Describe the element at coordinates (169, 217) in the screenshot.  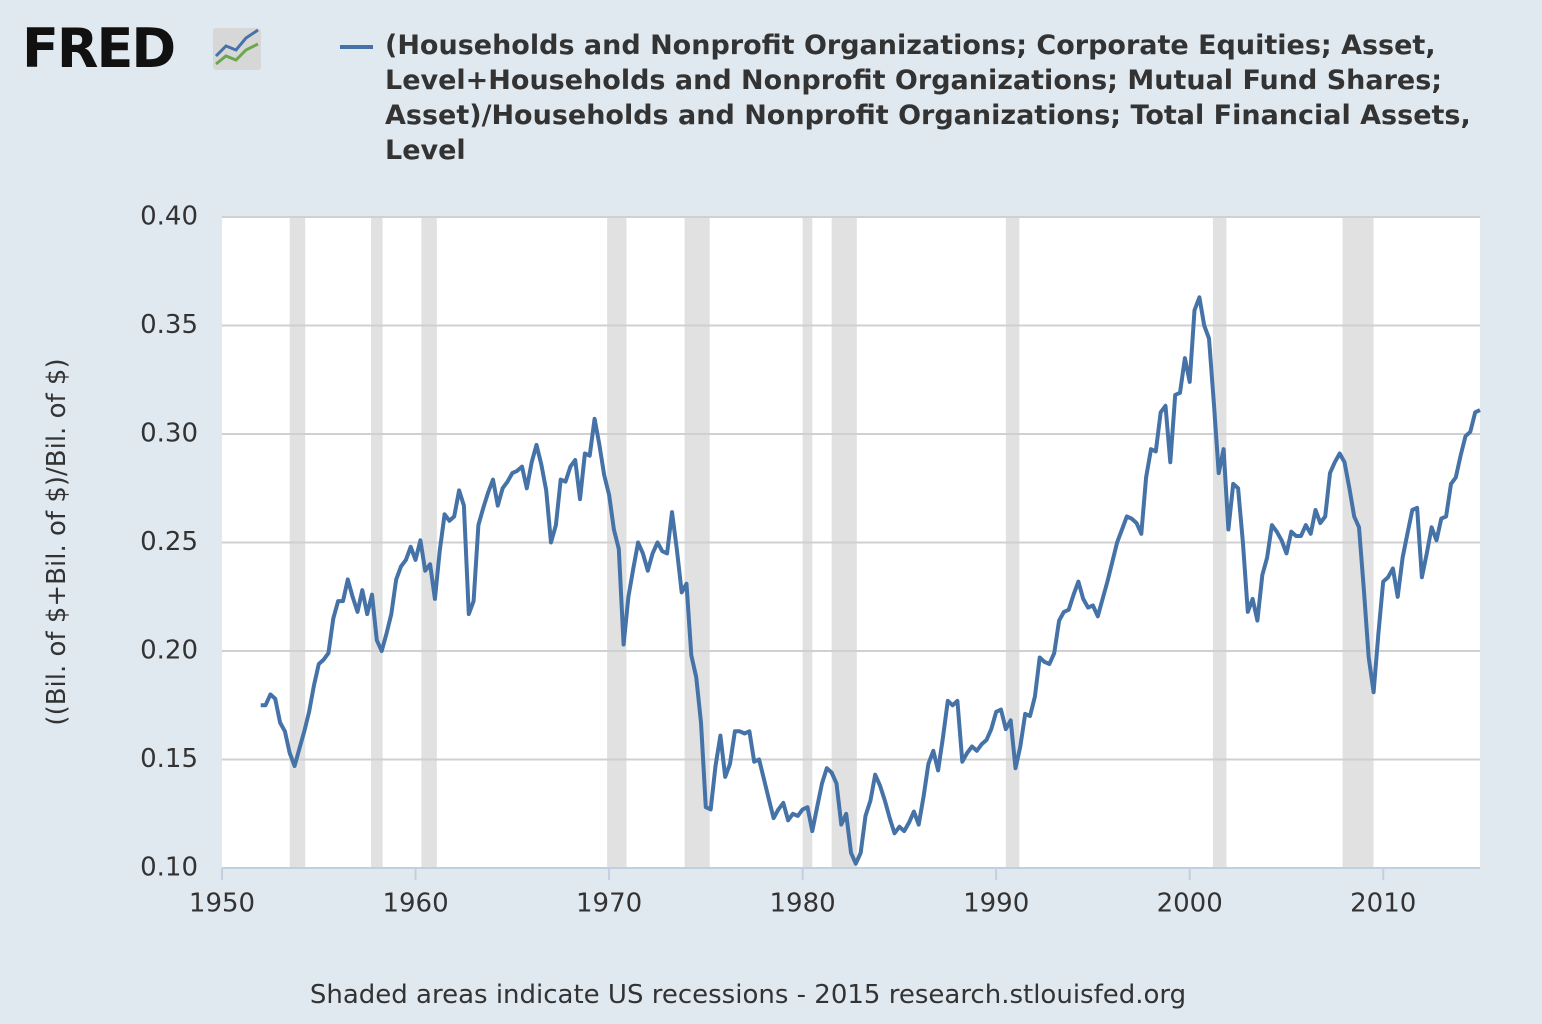
I see `y-tick-label: 0.40` at that location.